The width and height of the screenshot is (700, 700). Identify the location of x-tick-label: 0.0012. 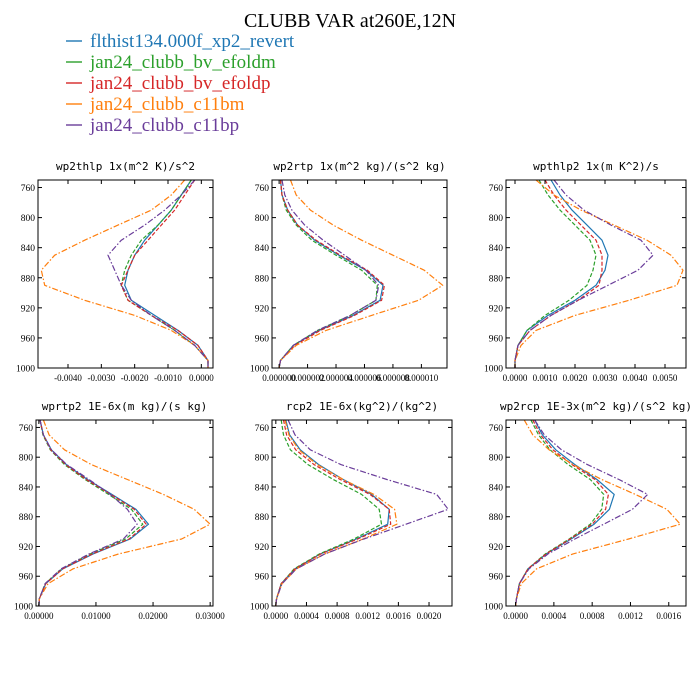
(630, 616).